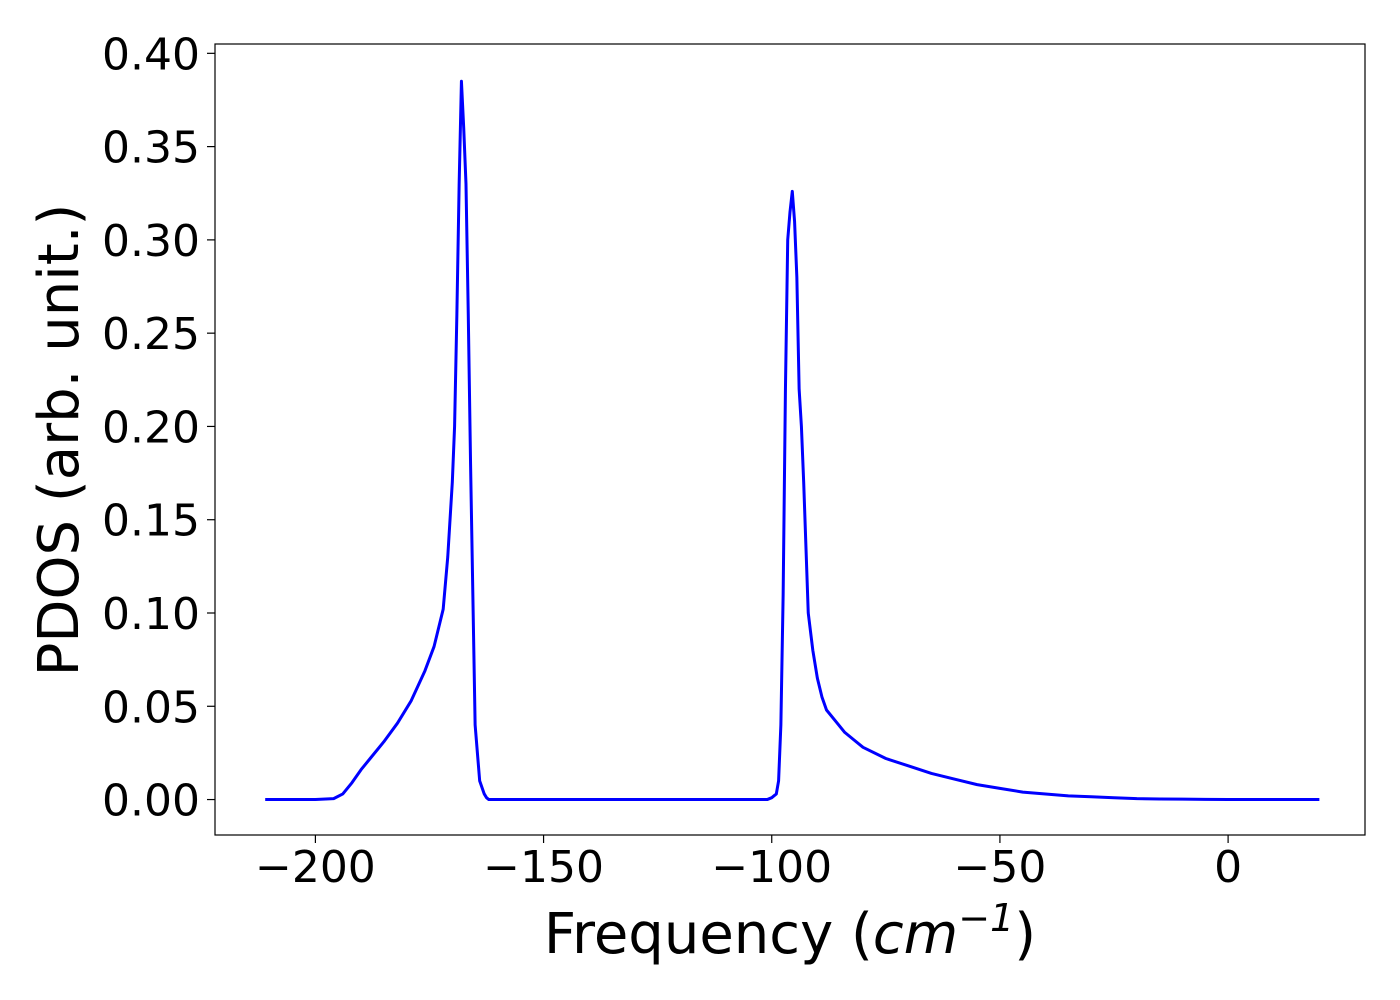 This screenshot has height=1000, width=1400. Describe the element at coordinates (151, 241) in the screenshot. I see `y-tick-label: 0.30` at that location.